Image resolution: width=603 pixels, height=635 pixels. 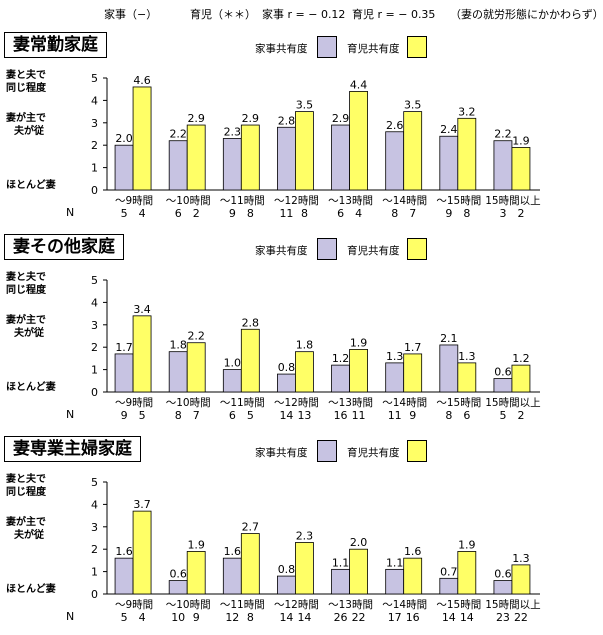 I want to click on y-tick-label: 3, so click(x=94, y=123).